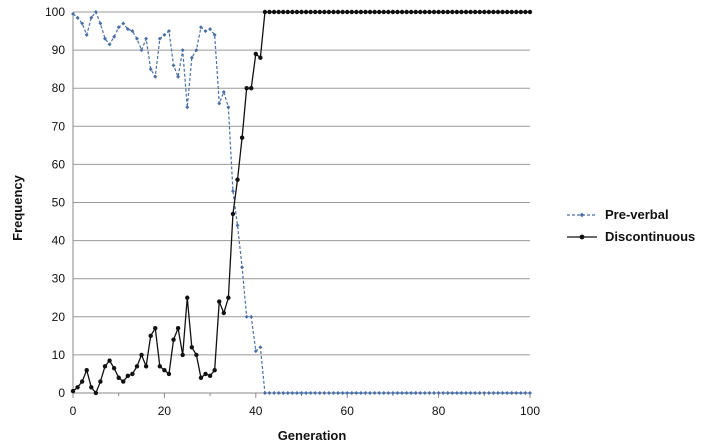 The height and width of the screenshot is (445, 713). I want to click on y-axis-label: Frequency, so click(17, 207).